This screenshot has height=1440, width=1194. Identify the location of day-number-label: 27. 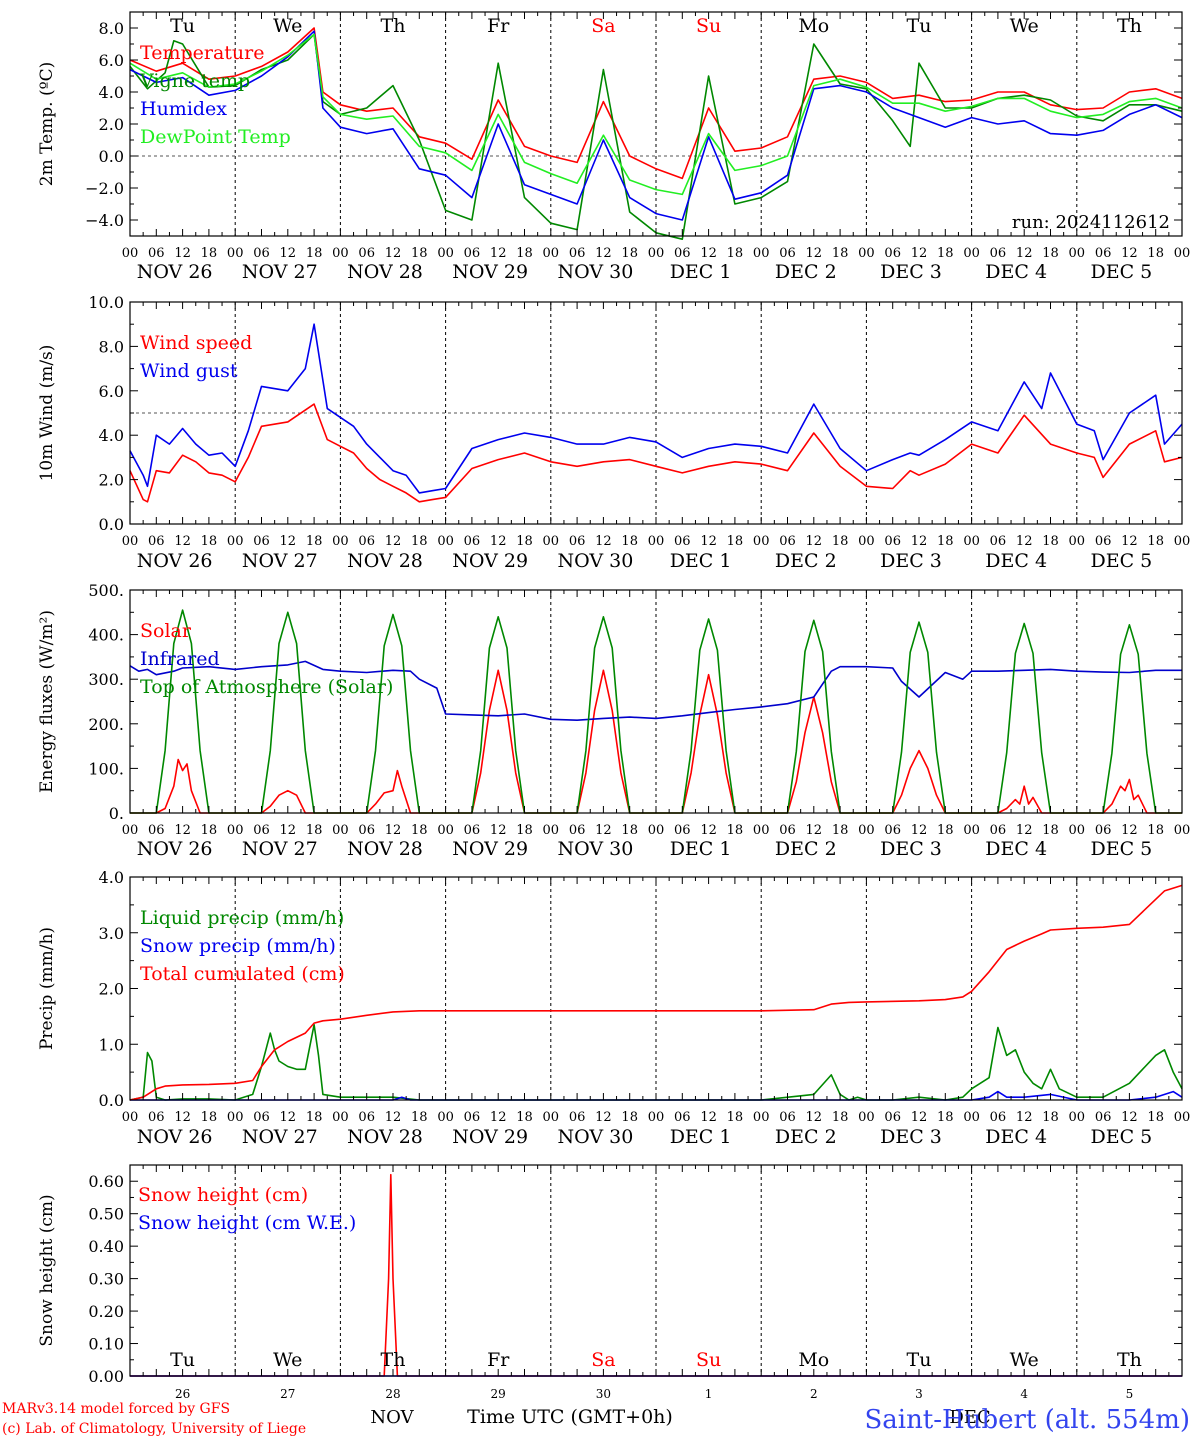
(287, 1394).